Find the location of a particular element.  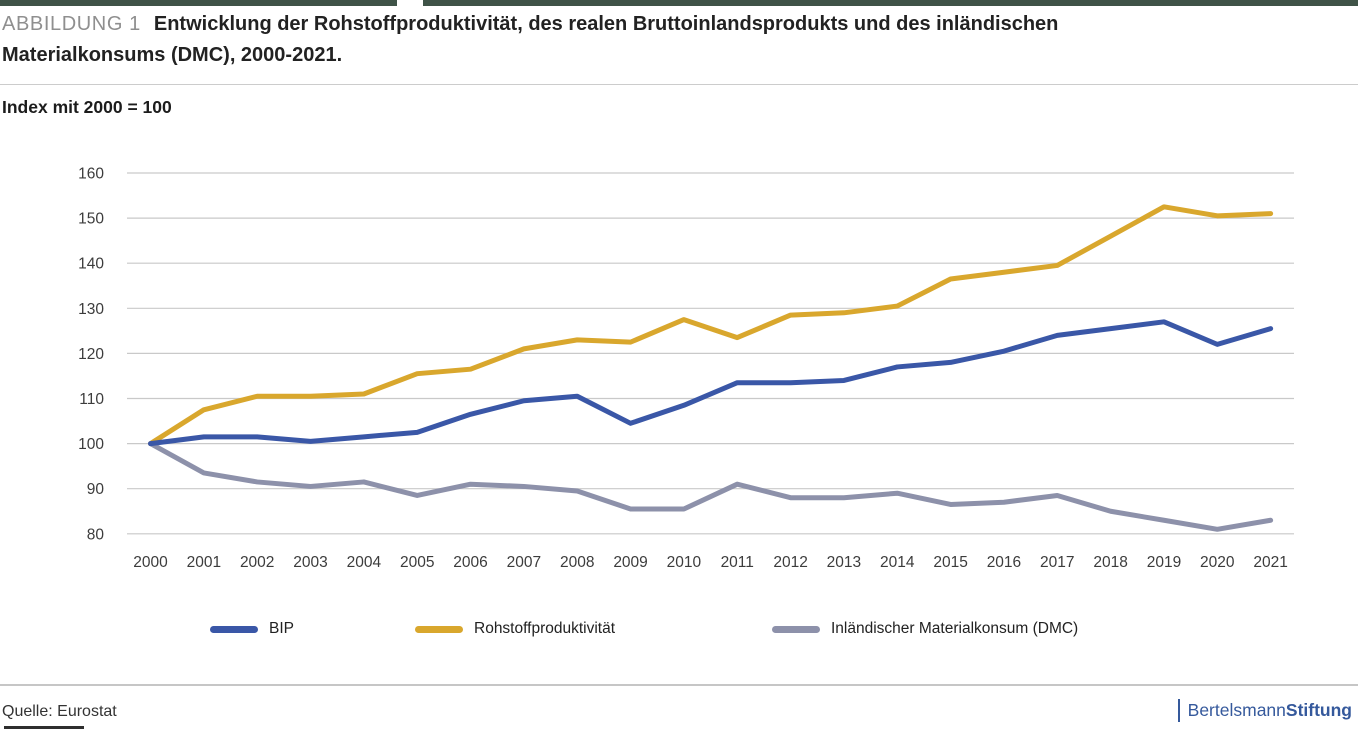

x-axis-label: 2003 is located at coordinates (310, 562).